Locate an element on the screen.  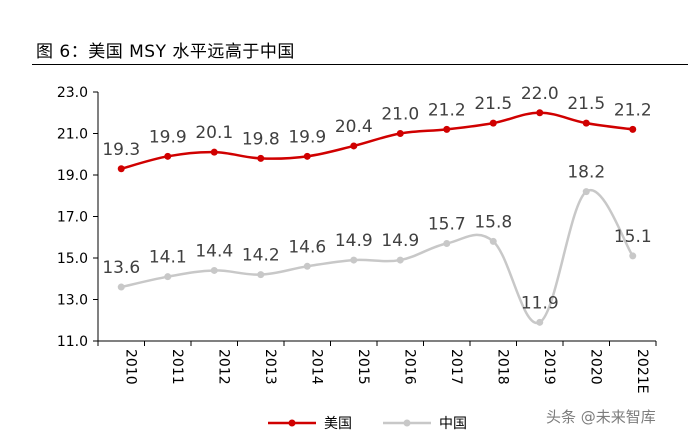
data-label: 21.0 is located at coordinates (400, 115).